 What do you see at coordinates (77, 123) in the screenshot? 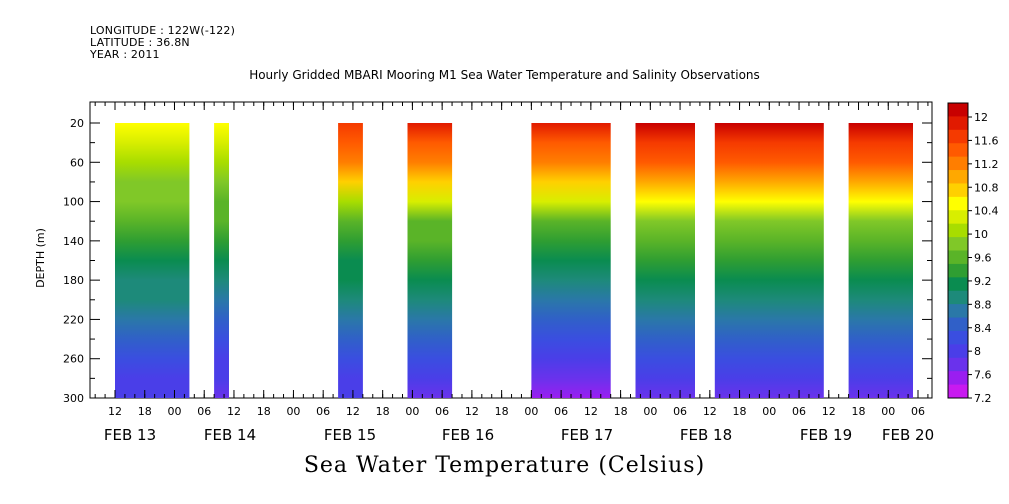
I see `y-tick-label: 20` at bounding box center [77, 123].